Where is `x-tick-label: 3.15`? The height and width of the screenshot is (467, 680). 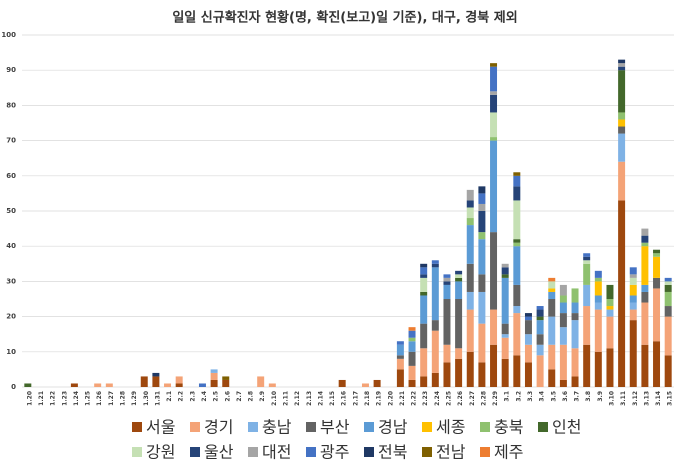
x-tick-label: 3.15 is located at coordinates (670, 398).